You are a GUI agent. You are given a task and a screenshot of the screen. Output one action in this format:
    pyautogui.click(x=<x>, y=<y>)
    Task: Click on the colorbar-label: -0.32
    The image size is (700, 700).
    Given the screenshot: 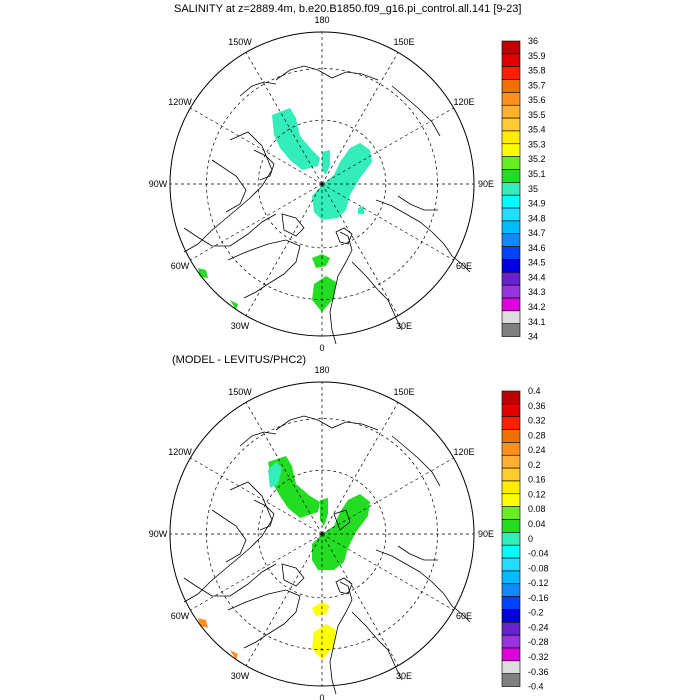 What is the action you would take?
    pyautogui.click(x=538, y=657)
    